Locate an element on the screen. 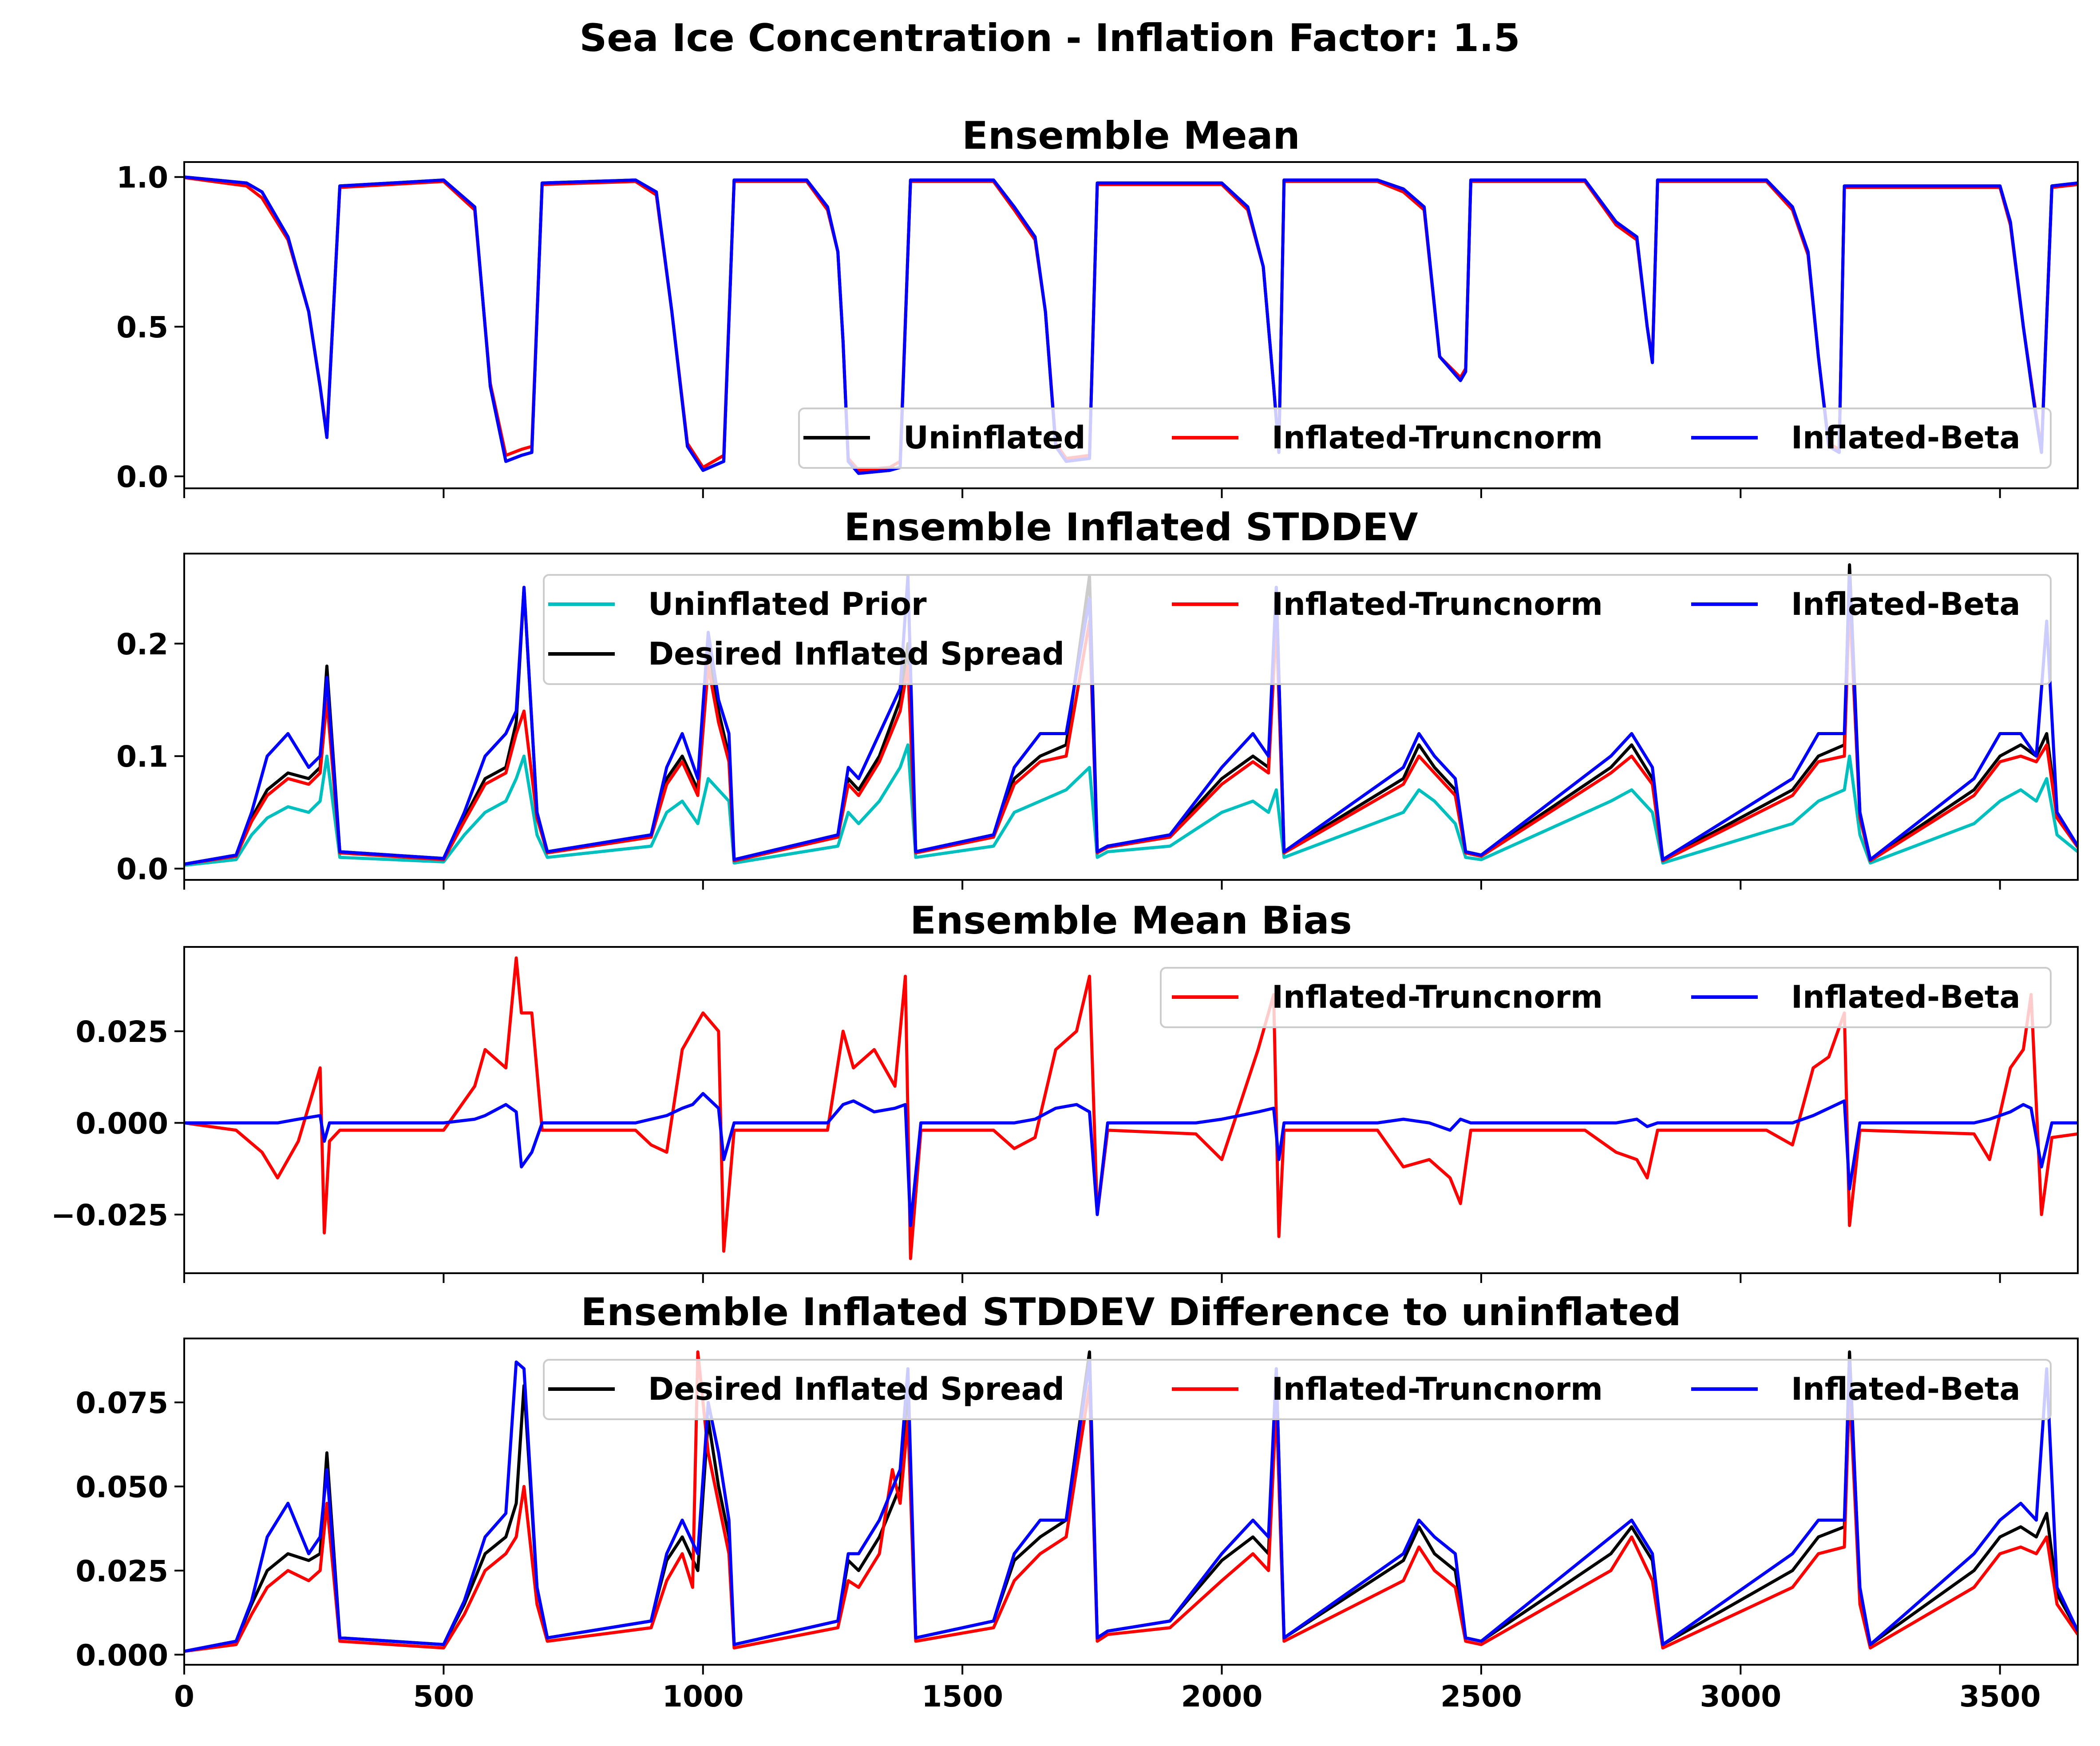 This screenshot has width=2100, height=1746. y-tick-label: 1.0 is located at coordinates (142, 178).